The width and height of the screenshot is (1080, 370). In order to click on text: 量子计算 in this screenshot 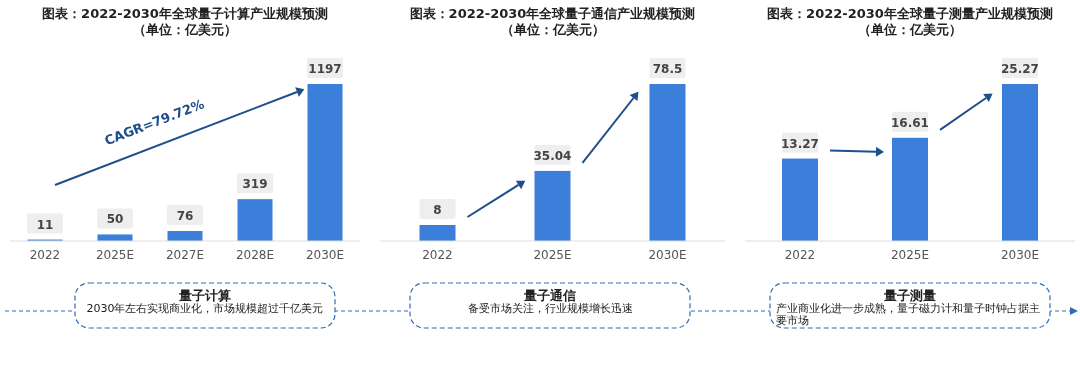, I will do `click(204, 295)`.